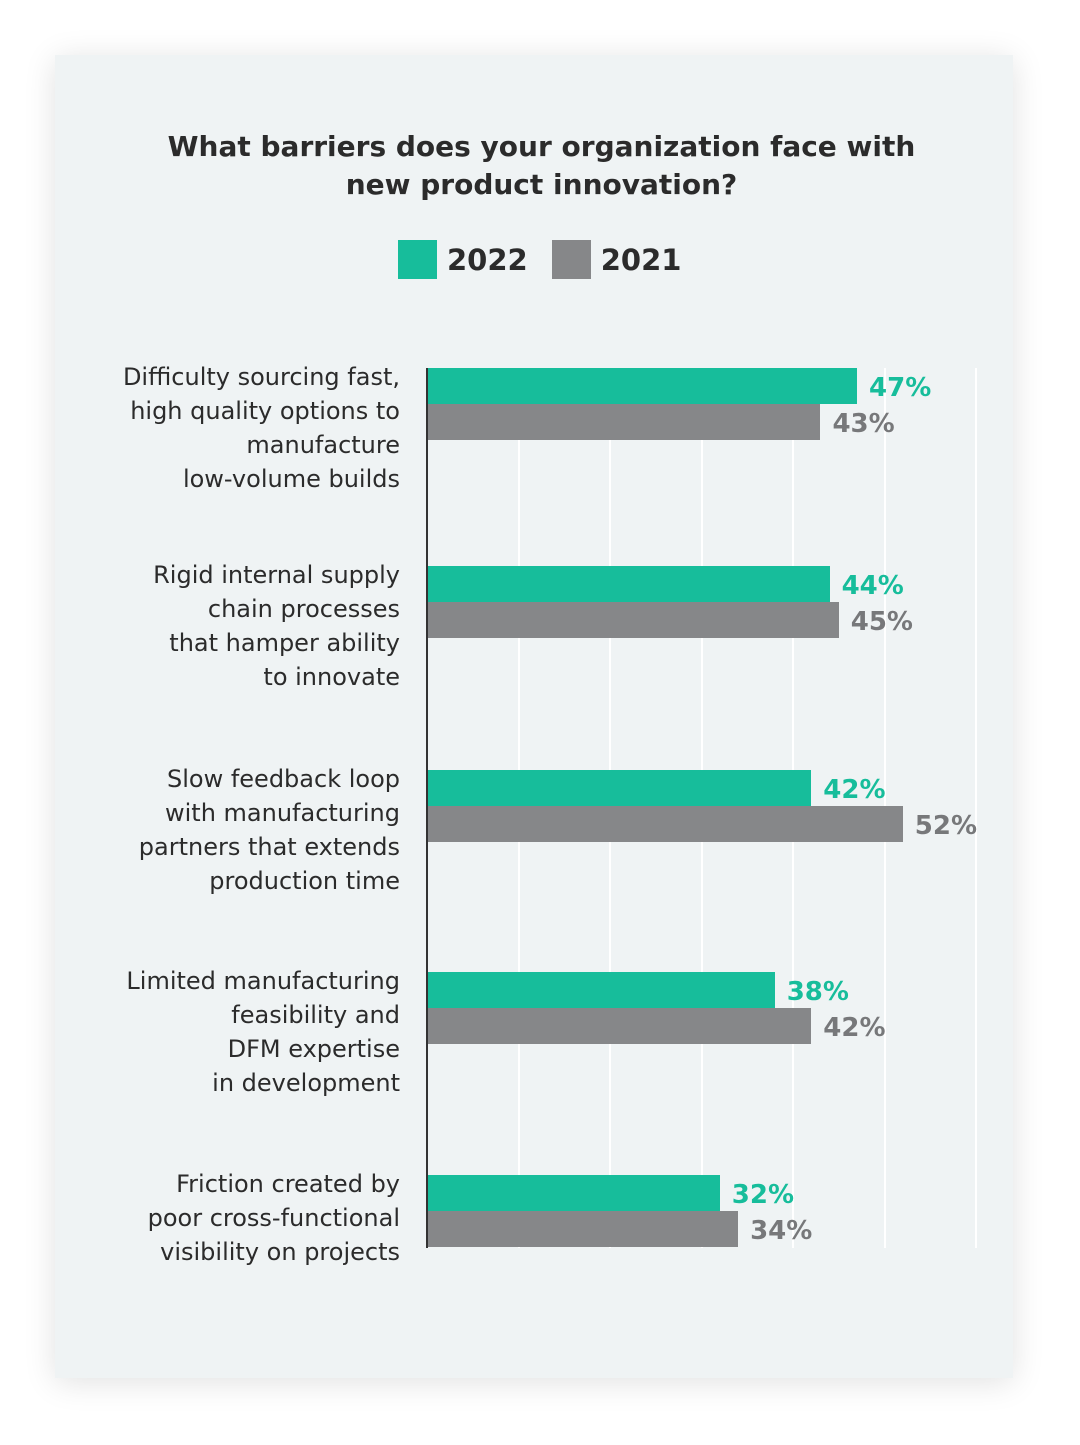 The image size is (1080, 1445). I want to click on y-axis-line, so click(427, 808).